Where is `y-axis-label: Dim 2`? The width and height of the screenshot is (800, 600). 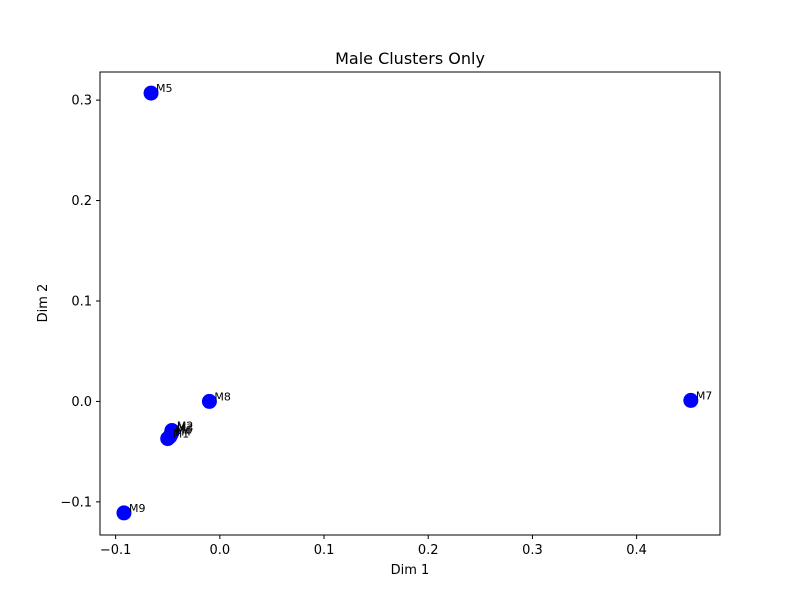
y-axis-label: Dim 2 is located at coordinates (43, 303).